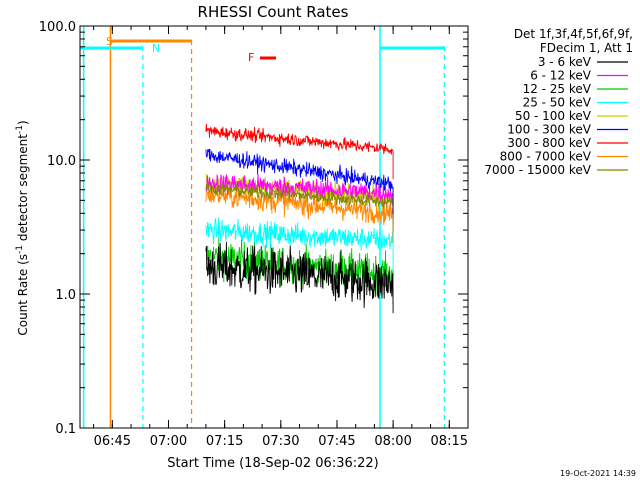 Image resolution: width=640 pixels, height=480 pixels. What do you see at coordinates (537, 170) in the screenshot?
I see `legend-label-8: 7000 - 15000 keV` at bounding box center [537, 170].